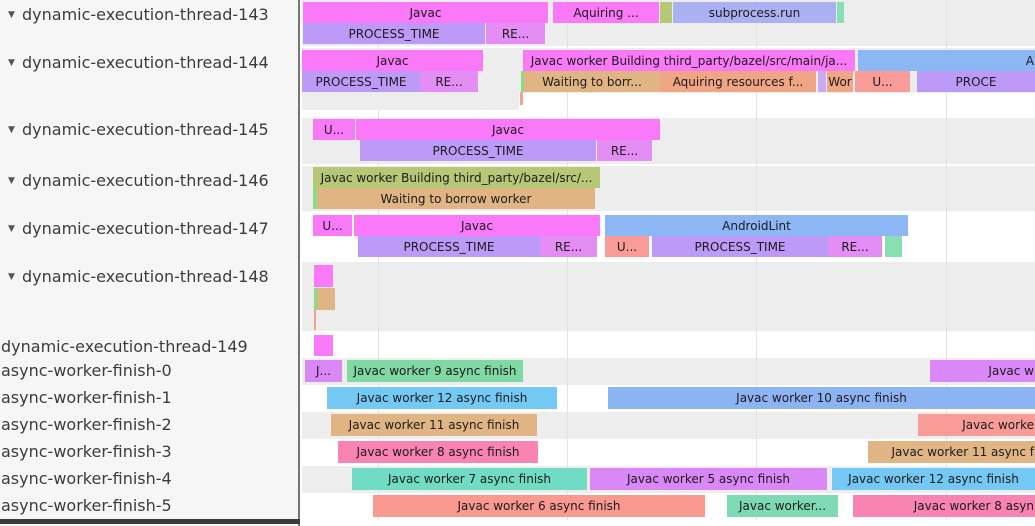 Image resolution: width=1035 pixels, height=526 pixels. What do you see at coordinates (145, 62) in the screenshot?
I see `track-label-text: dynamic-execution-thread-144` at bounding box center [145, 62].